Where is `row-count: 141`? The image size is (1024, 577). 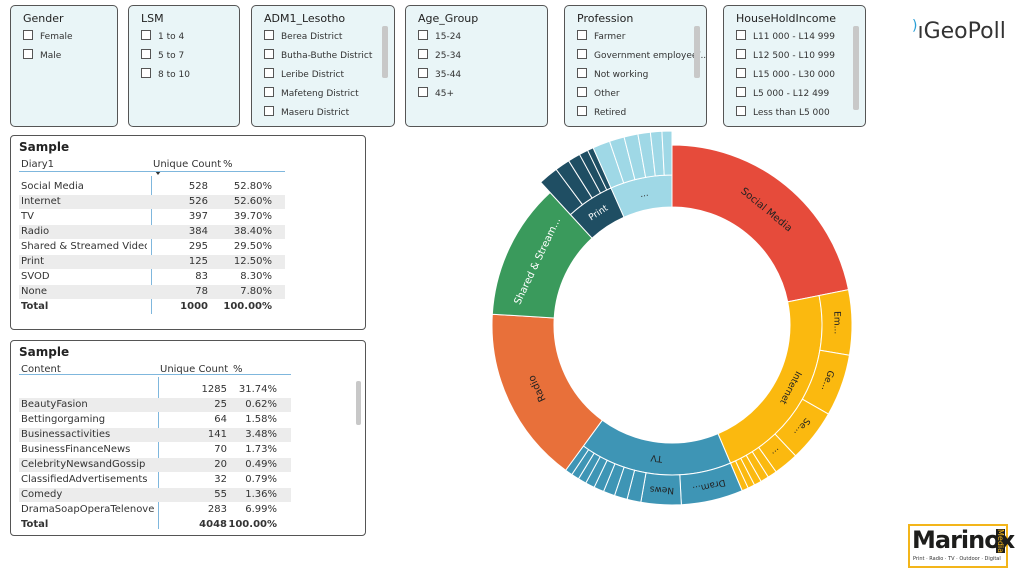 row-count: 141 is located at coordinates (217, 434).